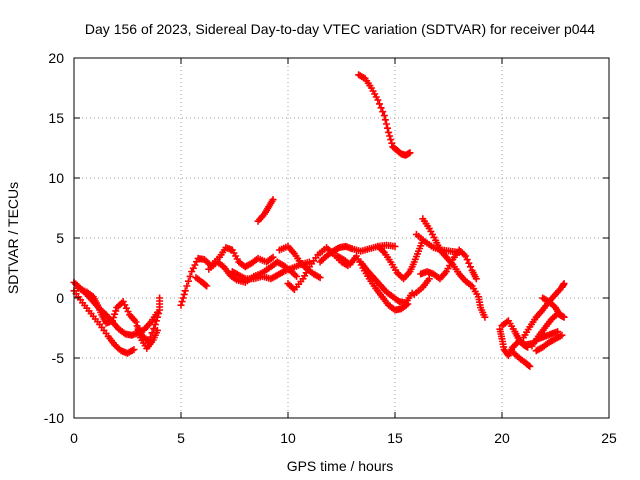 The width and height of the screenshot is (640, 480). Describe the element at coordinates (502, 438) in the screenshot. I see `x-tick-label: 20` at that location.